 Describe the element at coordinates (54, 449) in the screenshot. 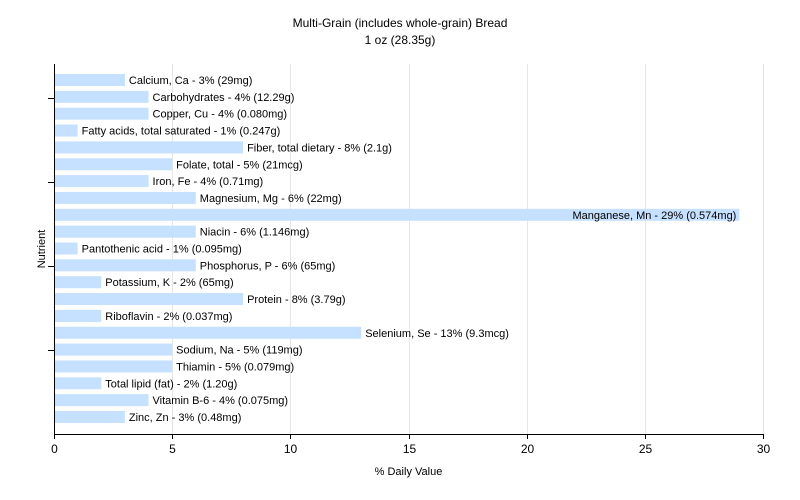

I see `x-tick-label: 0` at that location.